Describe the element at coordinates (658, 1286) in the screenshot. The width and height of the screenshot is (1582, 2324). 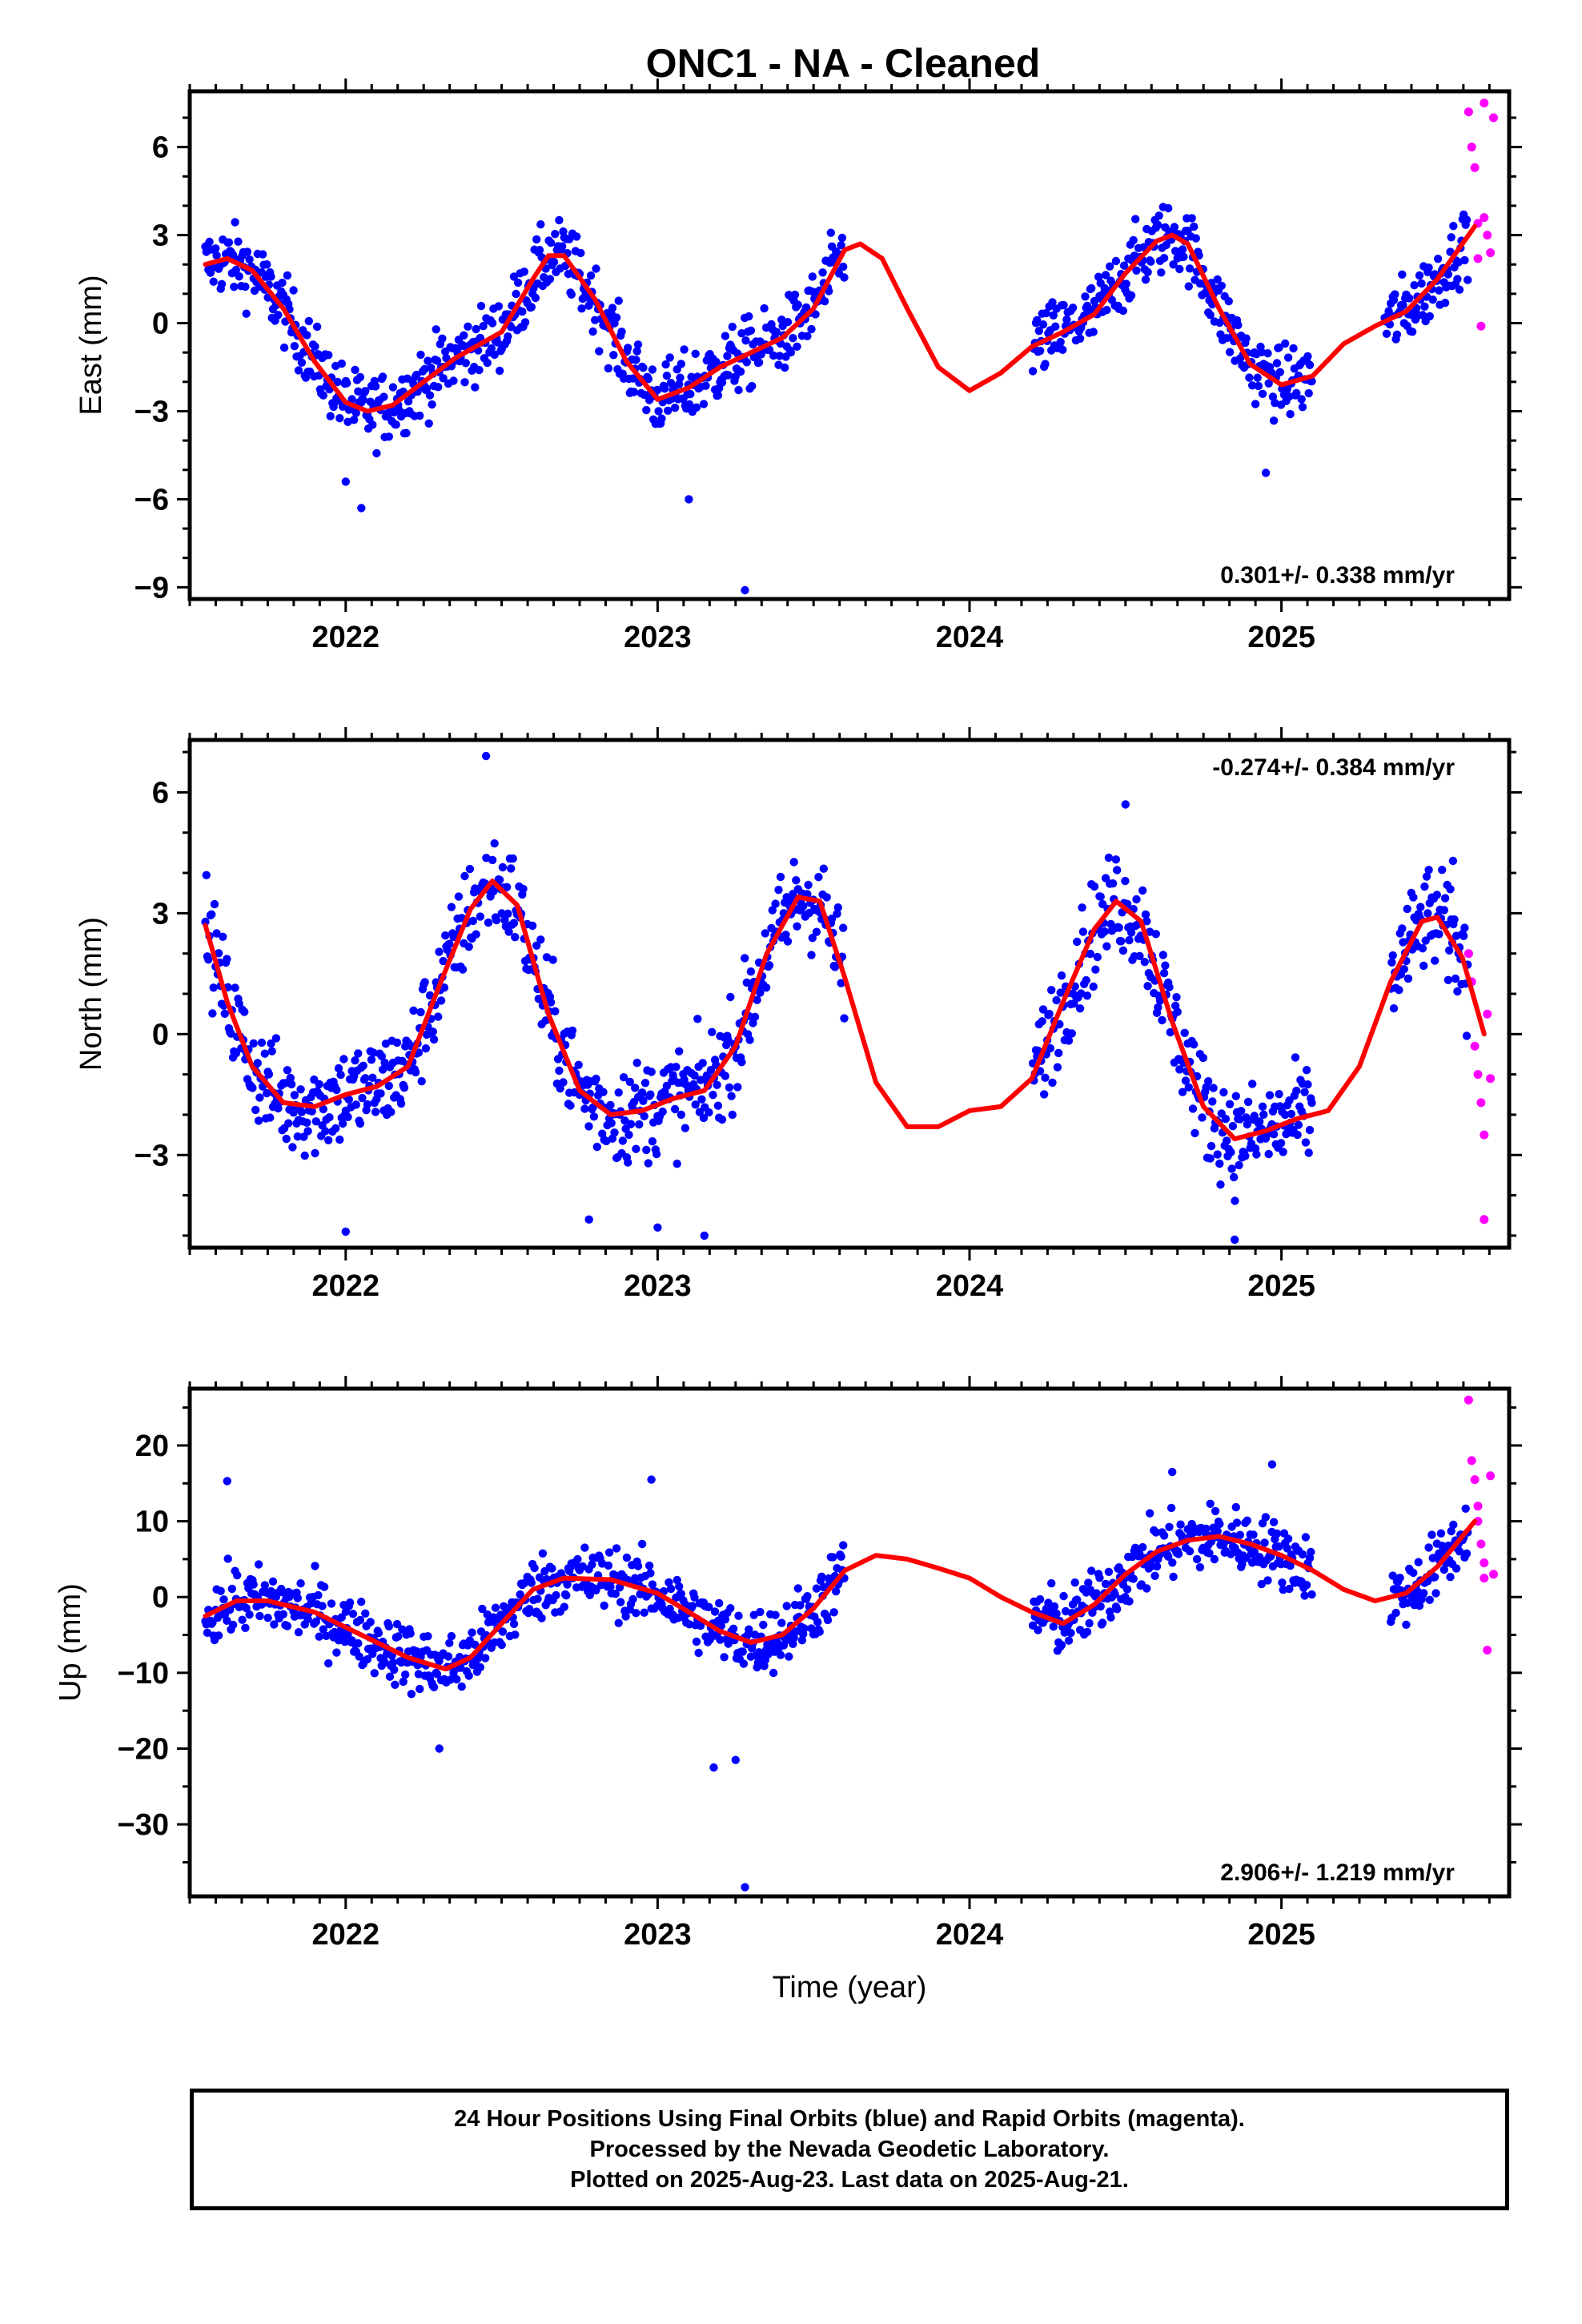
I see `north-xtick-label: 2023` at that location.